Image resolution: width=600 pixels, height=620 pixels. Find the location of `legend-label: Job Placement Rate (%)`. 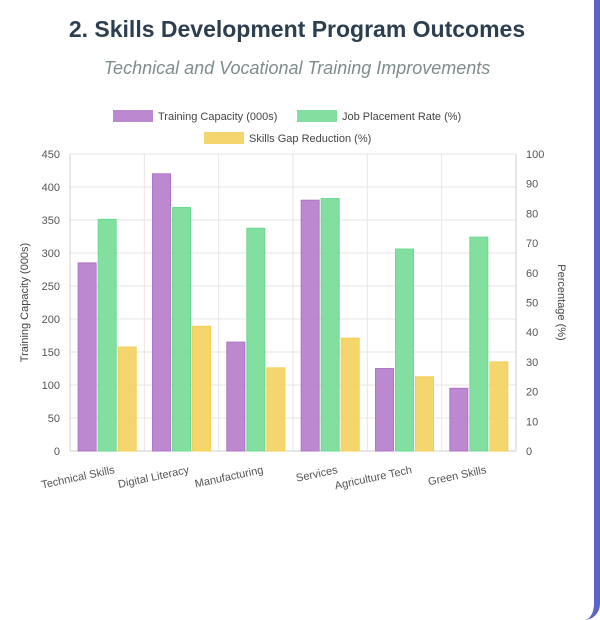

legend-label: Job Placement Rate (%) is located at coordinates (401, 117).